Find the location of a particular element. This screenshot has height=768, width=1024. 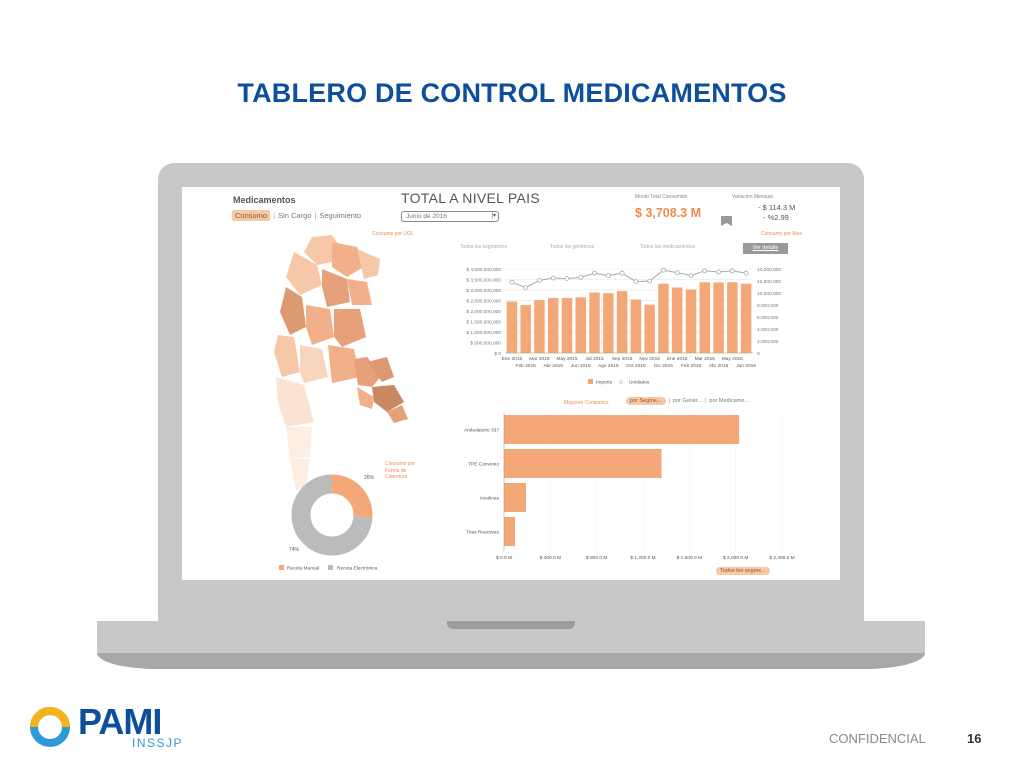

date-select-value: Junio de 2016 is located at coordinates (426, 216).